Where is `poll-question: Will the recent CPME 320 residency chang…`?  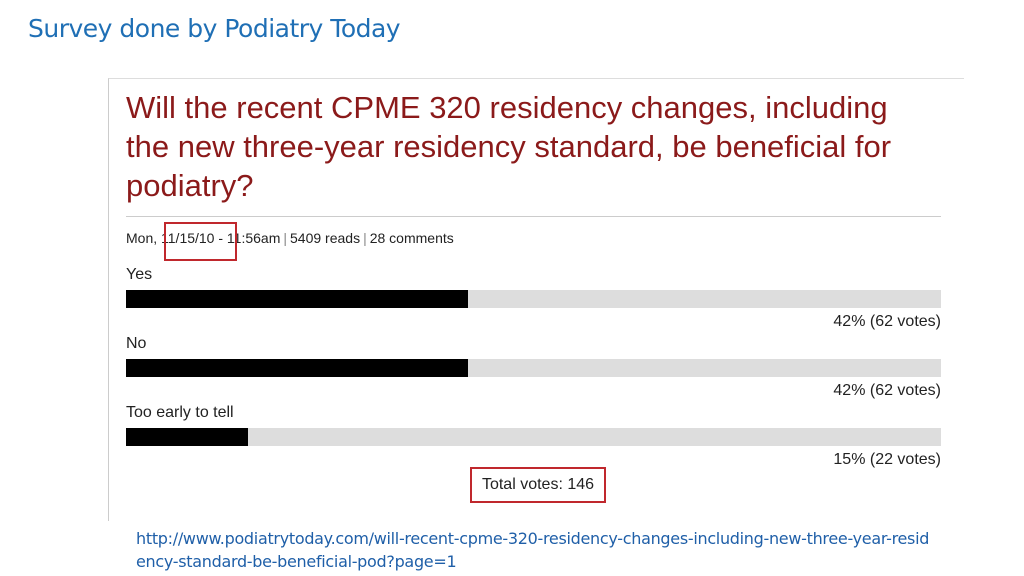
poll-question: Will the recent CPME 320 residency chang… is located at coordinates (509, 146).